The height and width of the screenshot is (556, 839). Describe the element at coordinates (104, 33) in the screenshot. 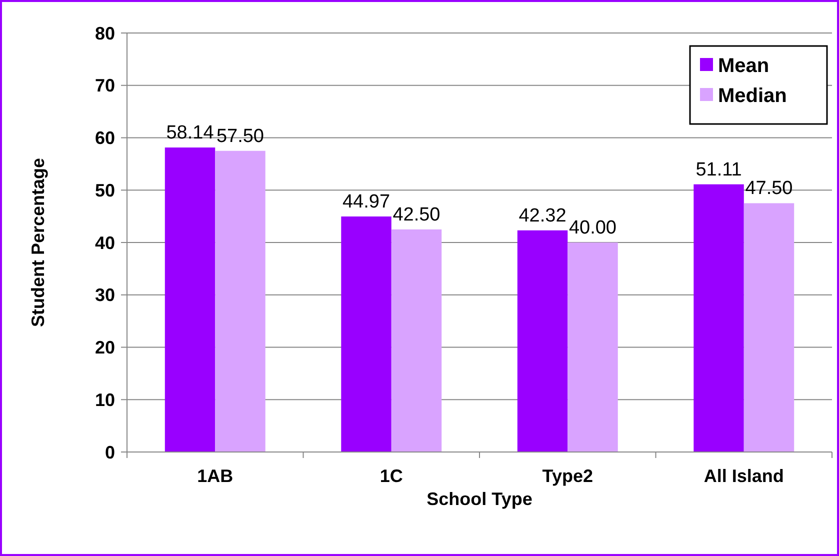

I see `y-tick-label: 80` at that location.